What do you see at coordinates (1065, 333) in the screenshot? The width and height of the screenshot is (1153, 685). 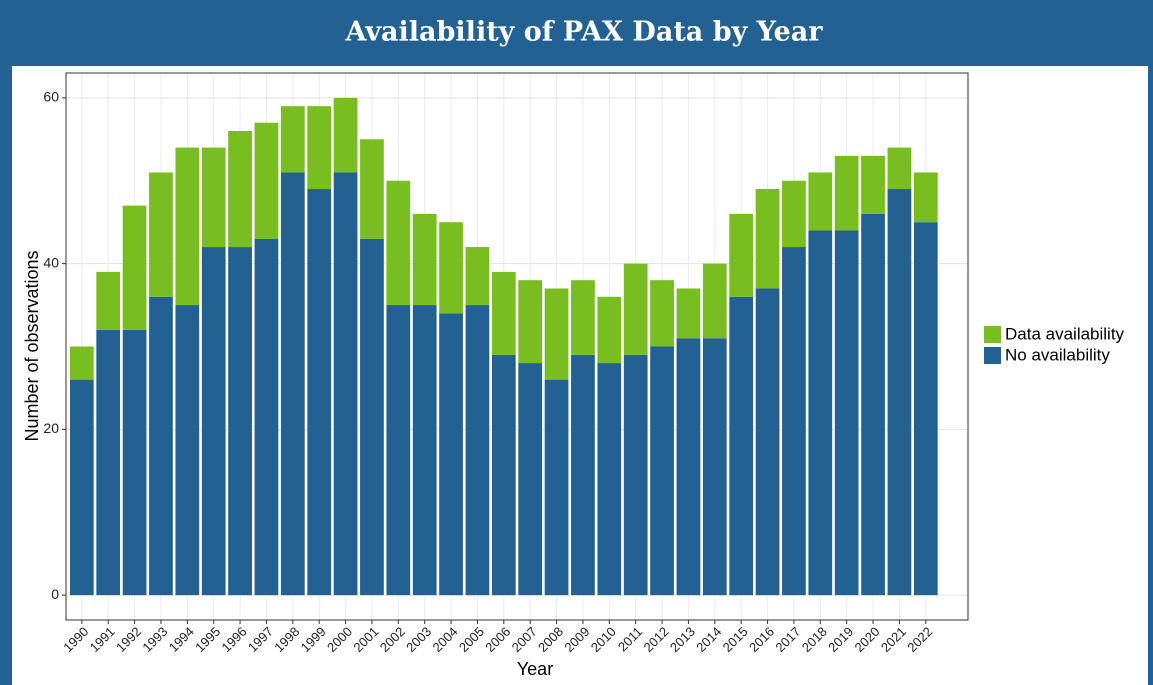 I see `legend-label: Data availability` at bounding box center [1065, 333].